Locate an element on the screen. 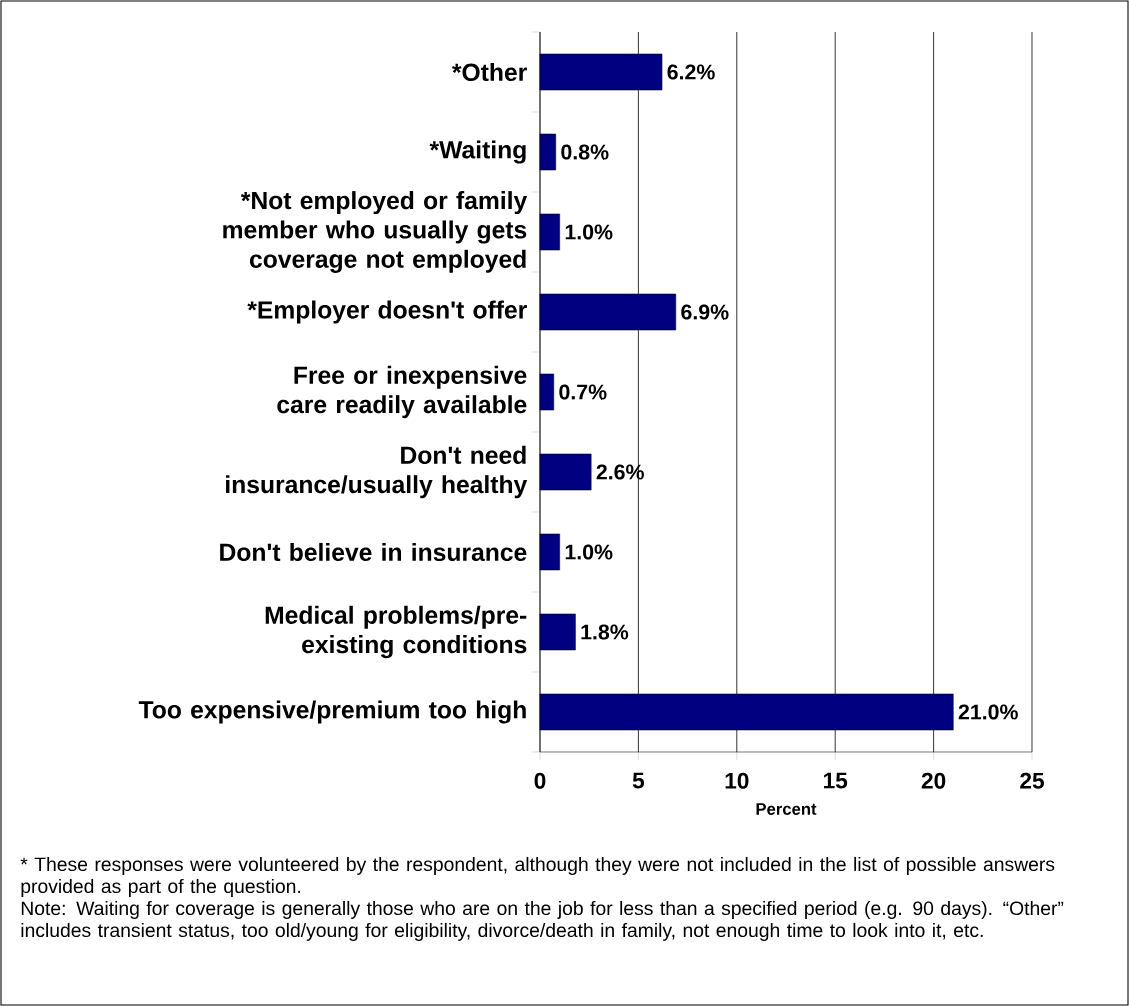 This screenshot has width=1129, height=1006. y-tick-label: *Other is located at coordinates (489, 72).